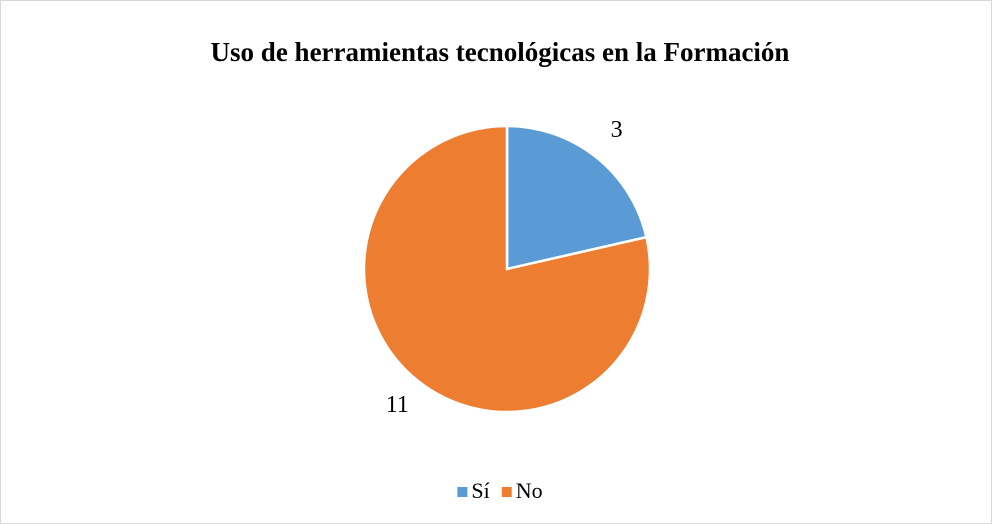 This screenshot has width=992, height=524. What do you see at coordinates (529, 490) in the screenshot?
I see `legend-label: No` at bounding box center [529, 490].